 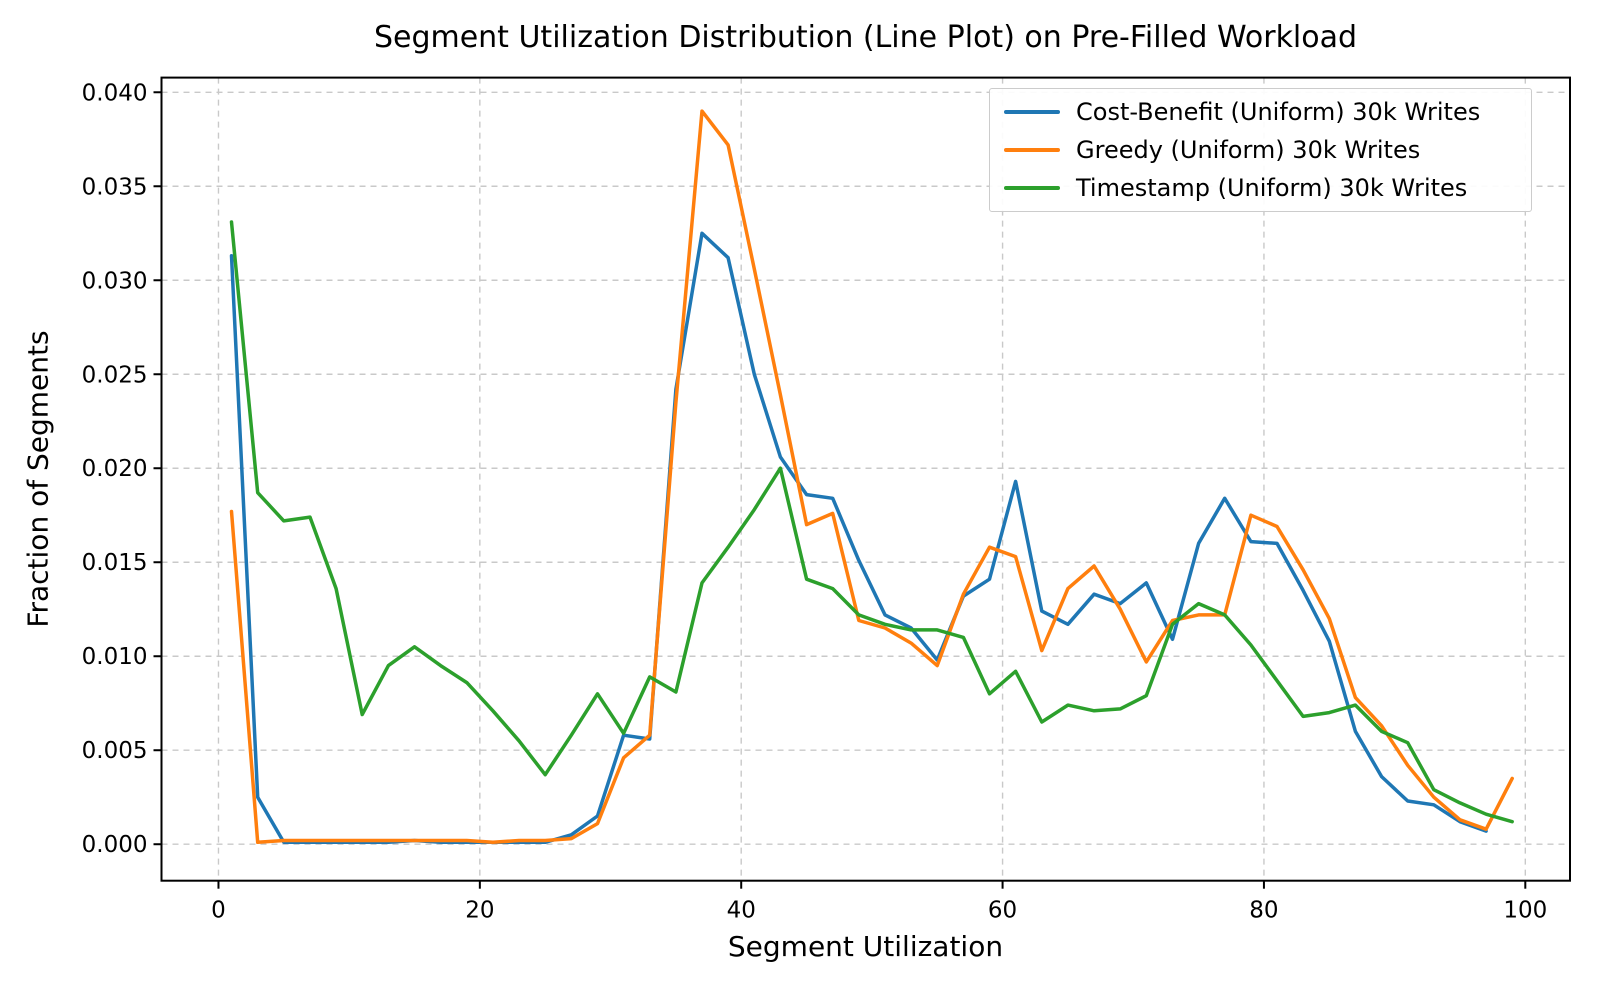 I want to click on legend-label: Greedy (Uniform) 30k Writes, so click(x=1248, y=150).